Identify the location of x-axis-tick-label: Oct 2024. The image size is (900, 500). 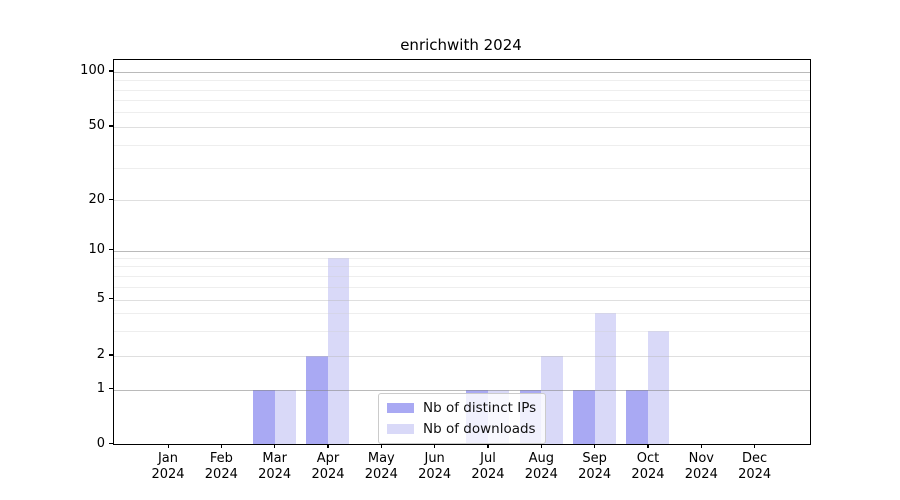
(648, 466).